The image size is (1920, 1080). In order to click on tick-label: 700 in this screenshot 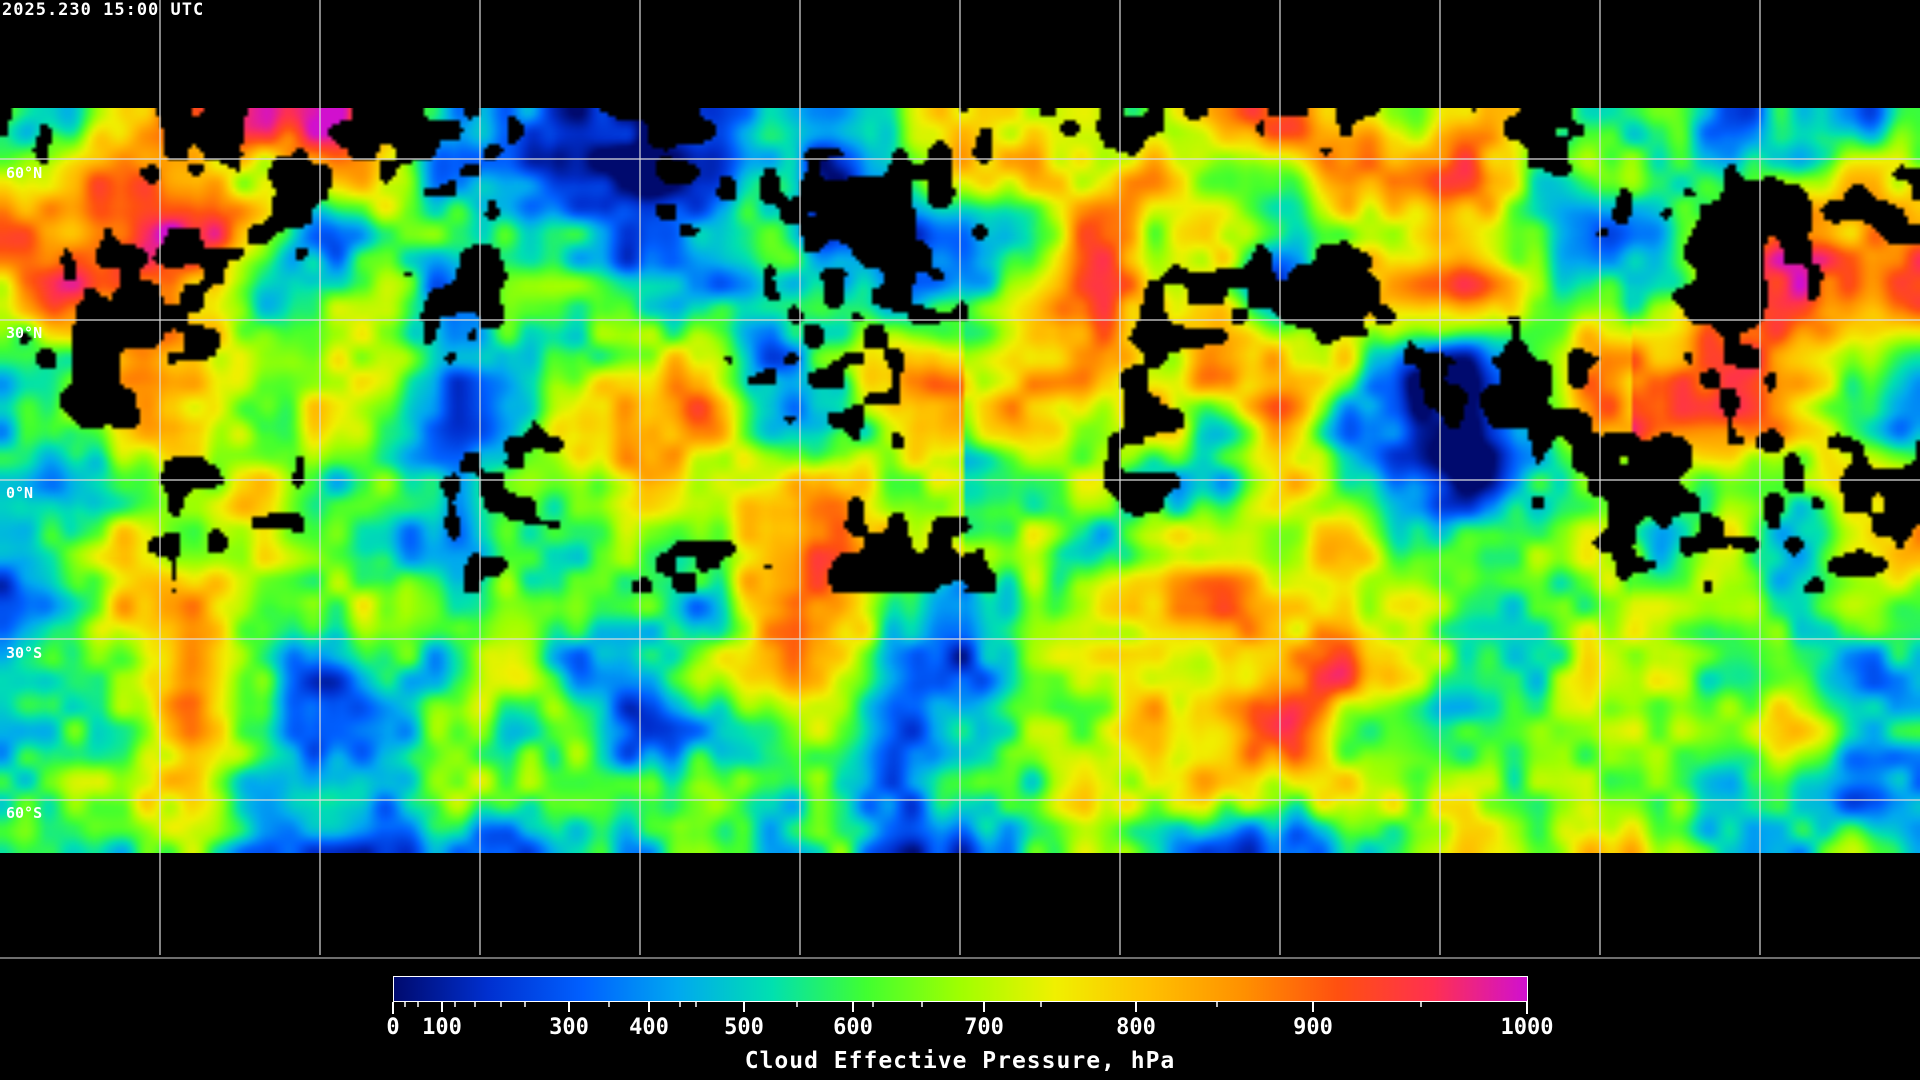, I will do `click(984, 1027)`.